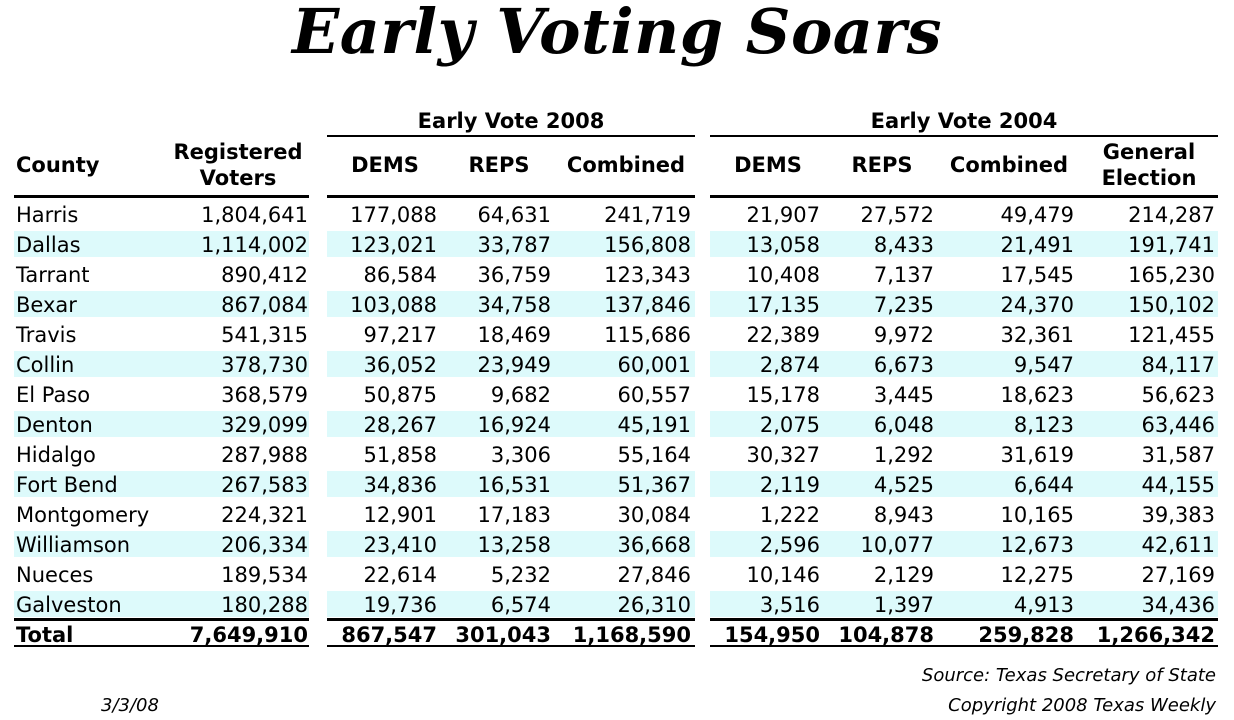 This screenshot has height=720, width=1234. Describe the element at coordinates (264, 545) in the screenshot. I see `cell-registered-voters: 206,334` at that location.